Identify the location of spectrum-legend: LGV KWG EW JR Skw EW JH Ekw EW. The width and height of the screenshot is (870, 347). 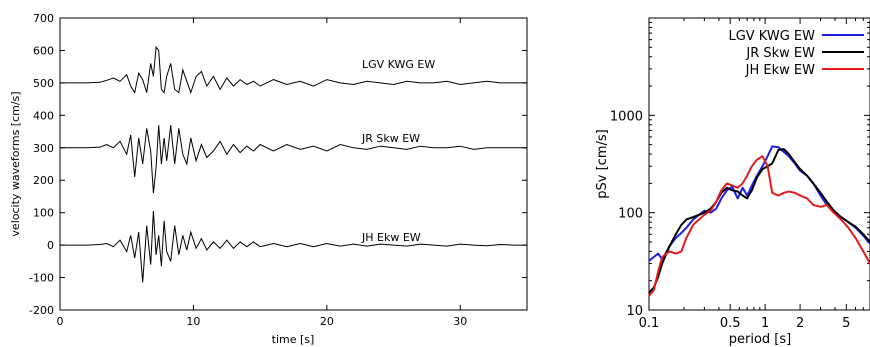
(796, 53).